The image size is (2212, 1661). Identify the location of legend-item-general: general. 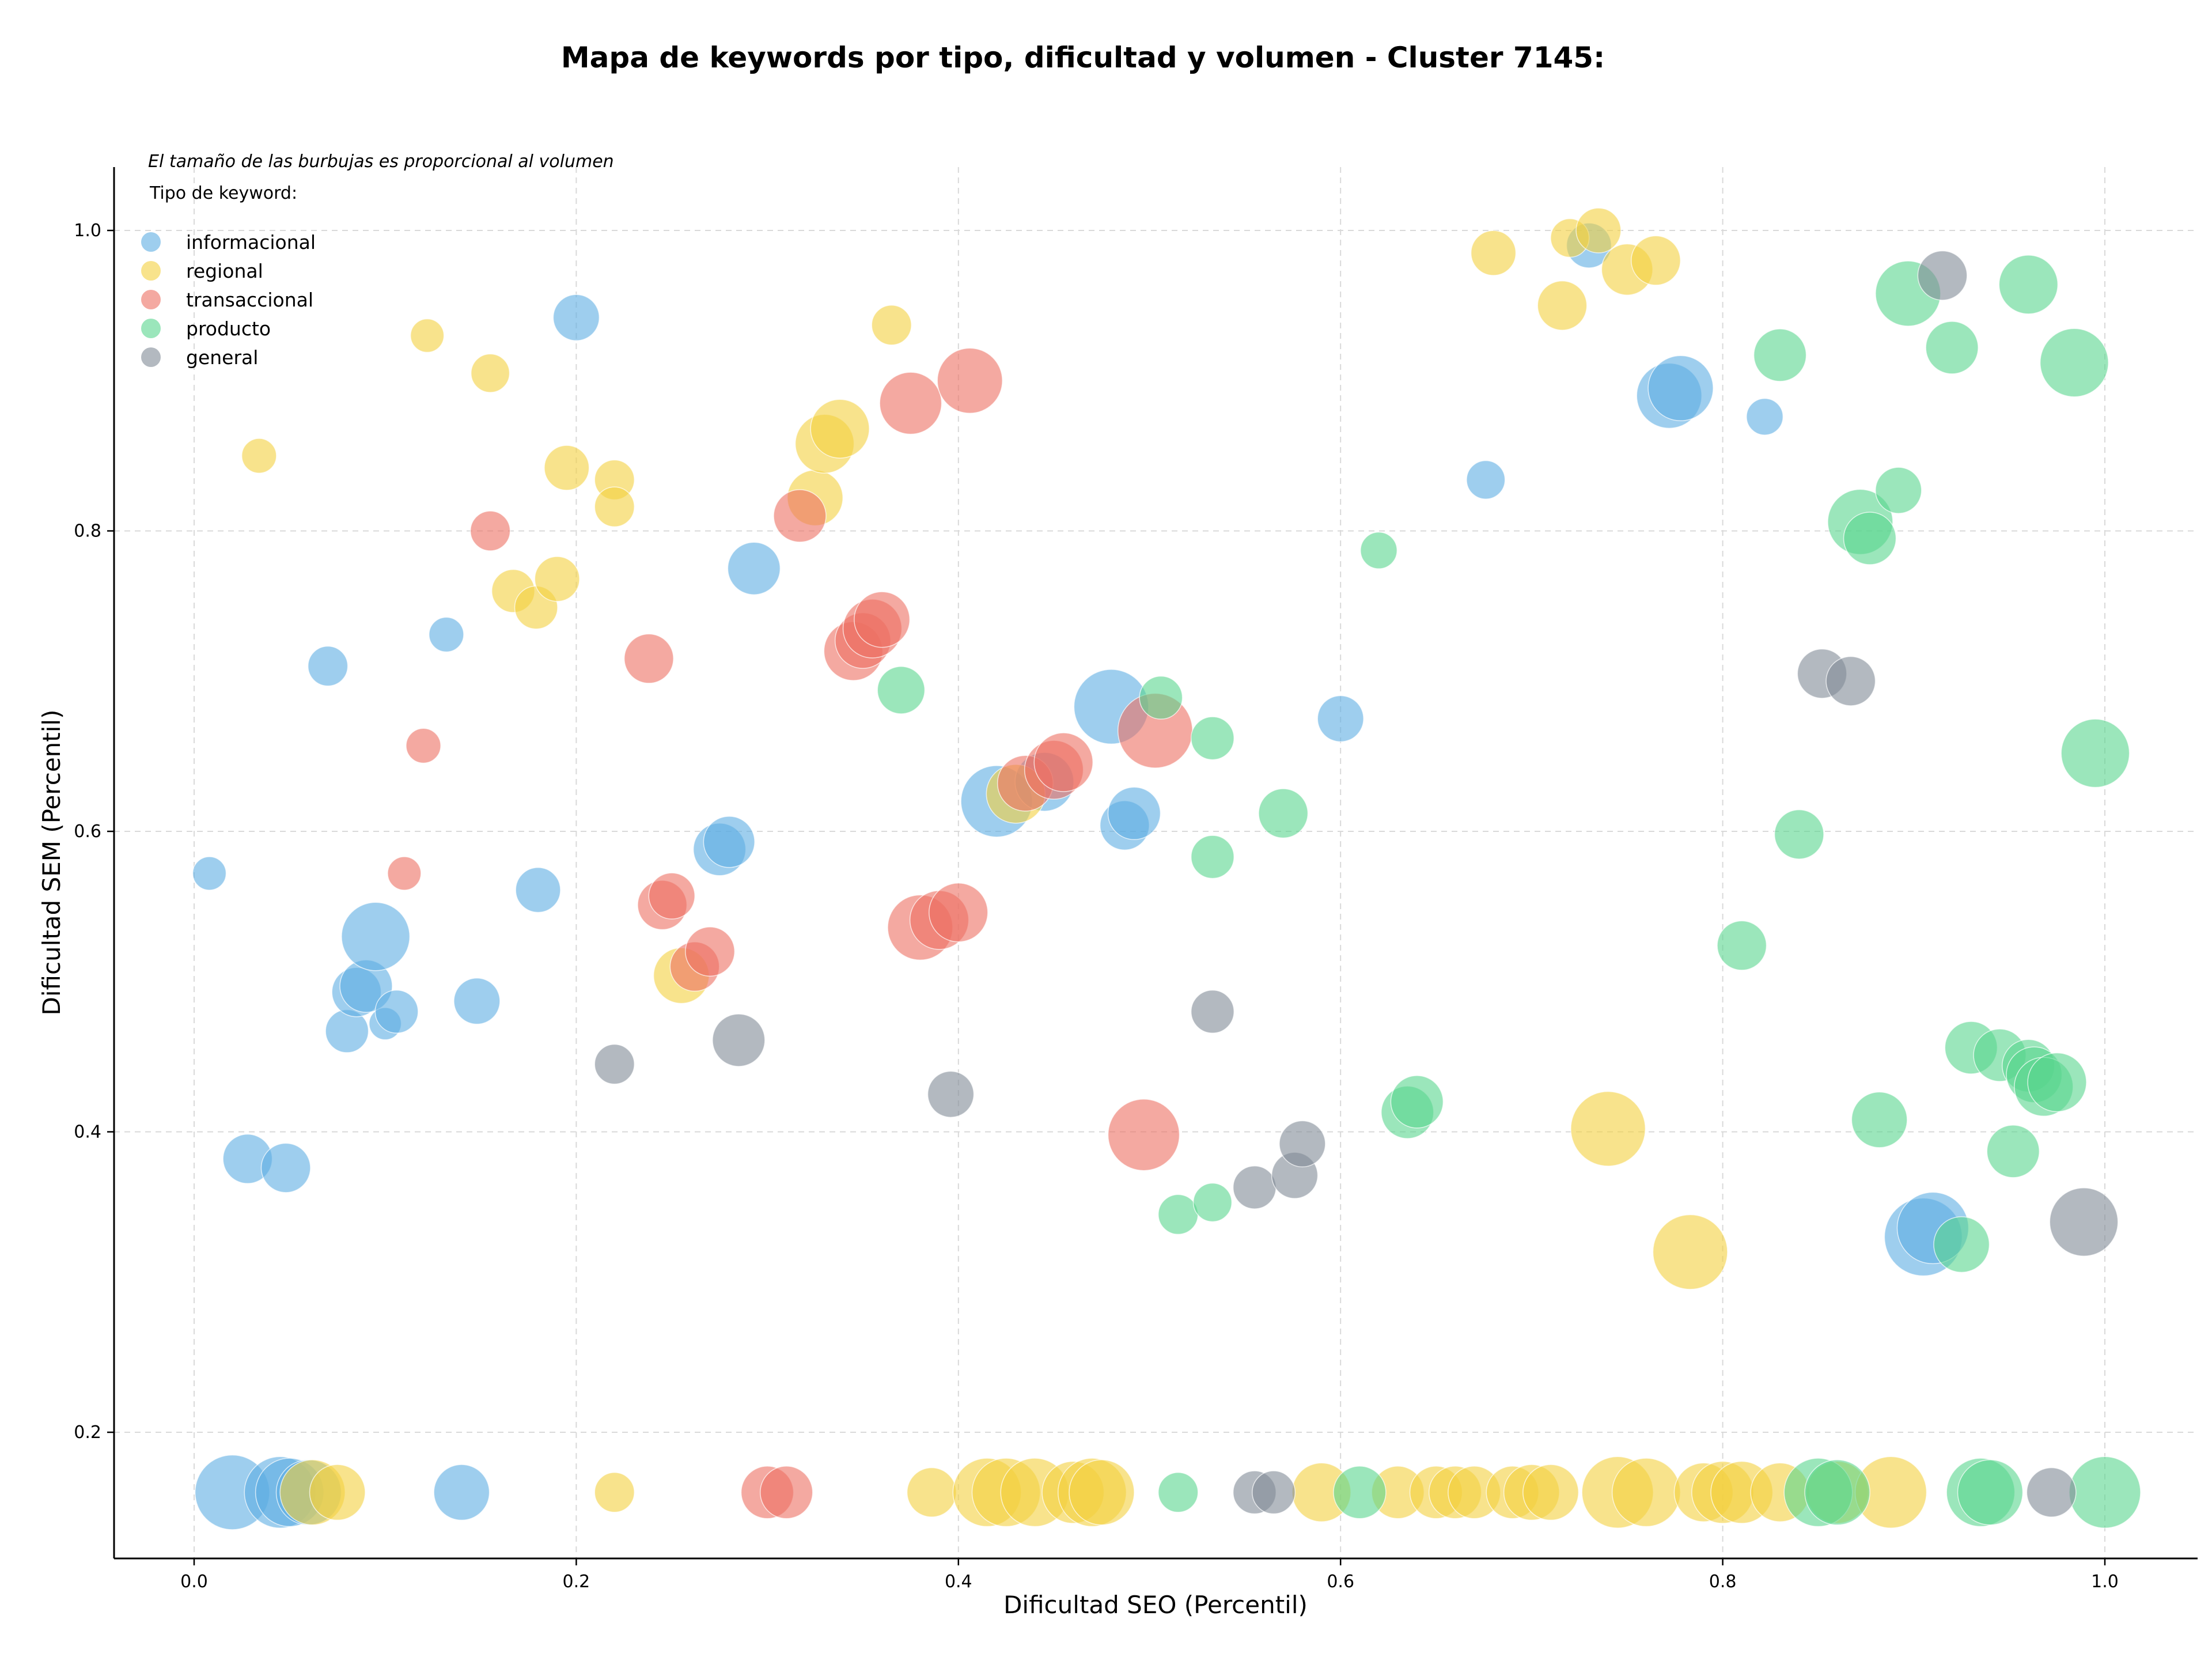
(199, 357).